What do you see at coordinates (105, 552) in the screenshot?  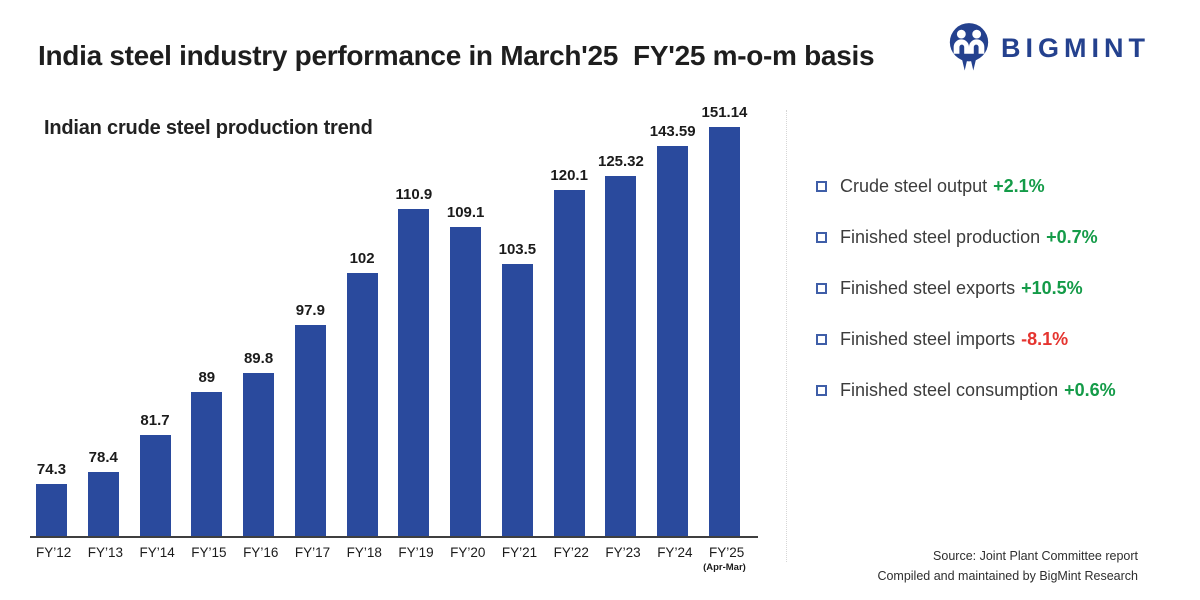 I see `x-axis-label: FY’13` at bounding box center [105, 552].